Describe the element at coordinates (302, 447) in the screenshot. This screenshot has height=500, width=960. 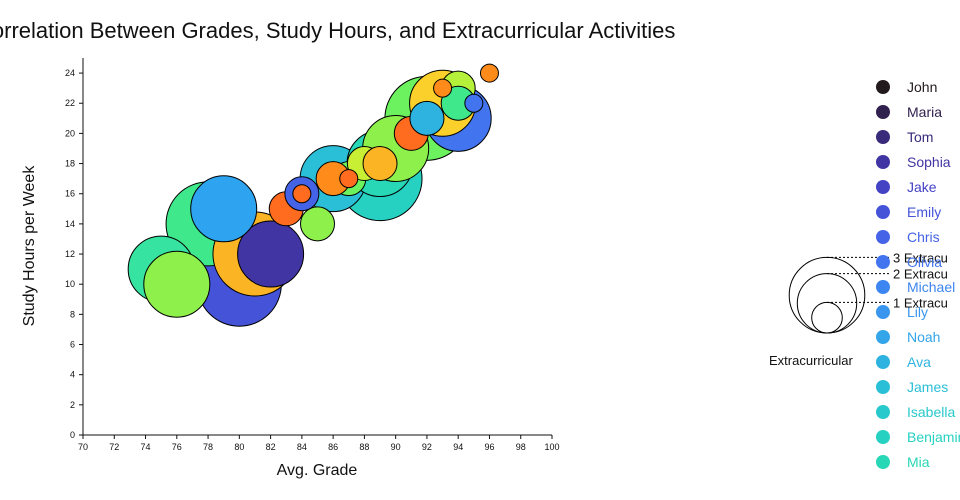
I see `x-tick-label: 84` at that location.